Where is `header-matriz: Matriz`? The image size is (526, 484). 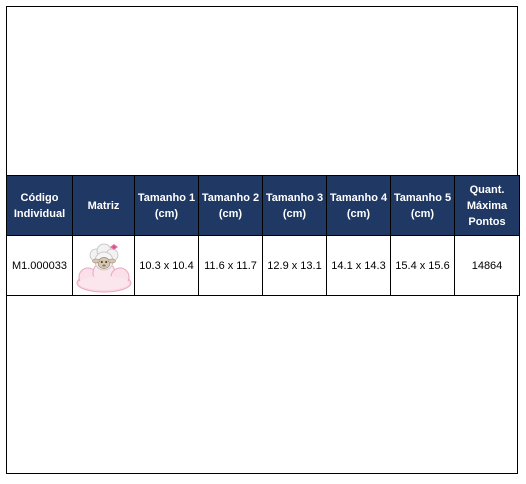
header-matriz: Matriz is located at coordinates (103, 205).